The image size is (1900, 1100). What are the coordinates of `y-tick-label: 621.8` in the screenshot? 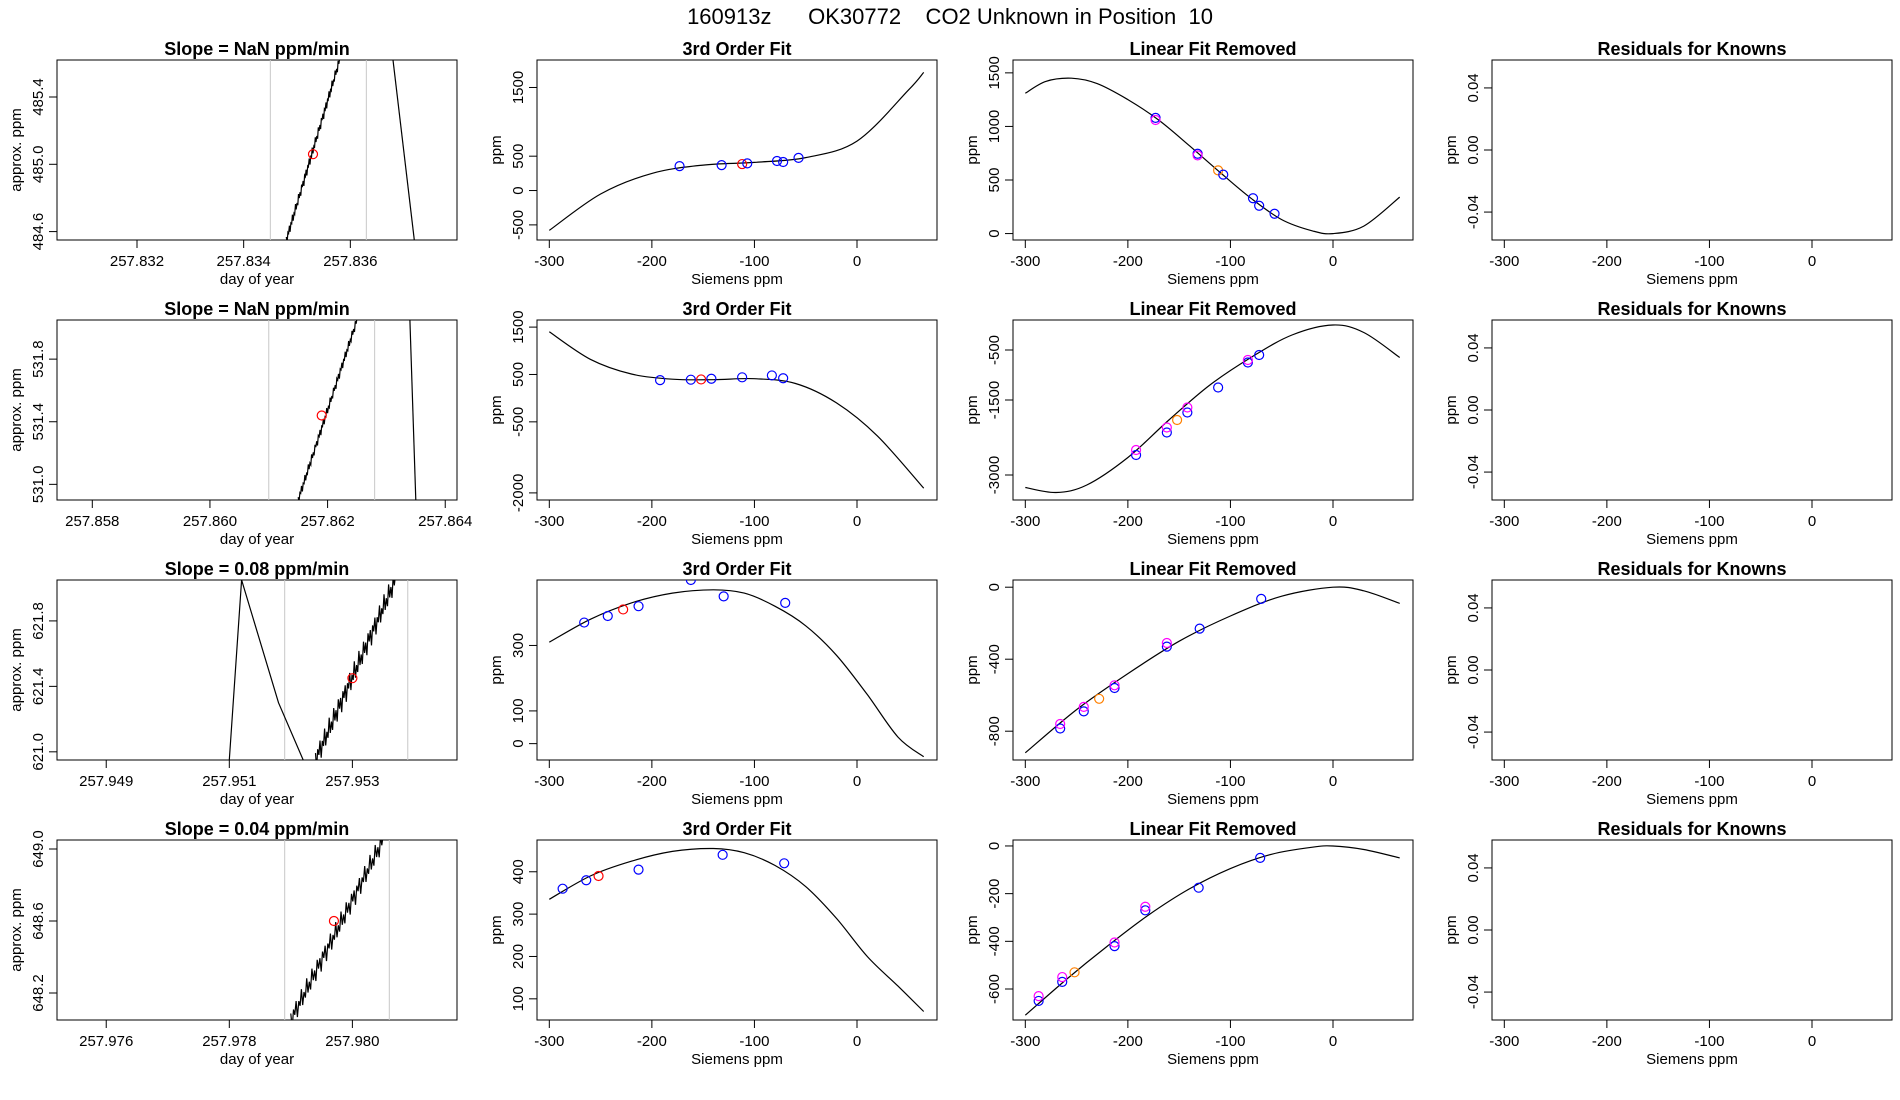 It's located at (38, 621).